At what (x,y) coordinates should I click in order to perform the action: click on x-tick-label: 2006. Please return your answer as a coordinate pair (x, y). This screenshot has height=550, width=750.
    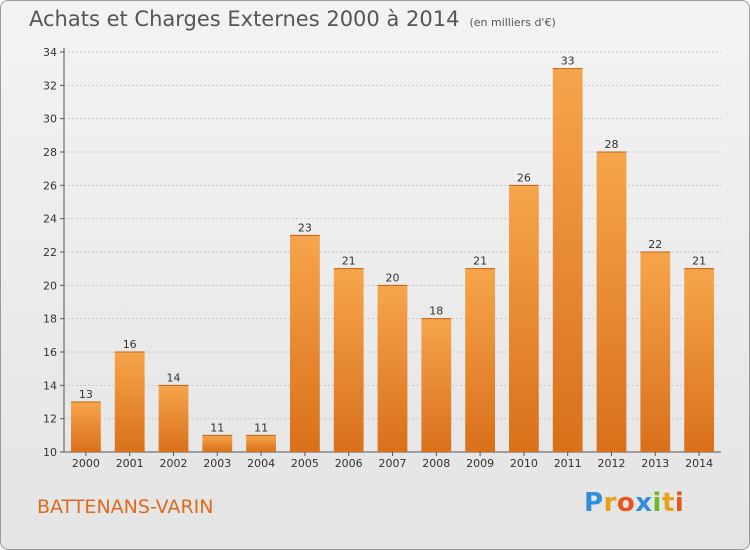
    Looking at the image, I should click on (349, 463).